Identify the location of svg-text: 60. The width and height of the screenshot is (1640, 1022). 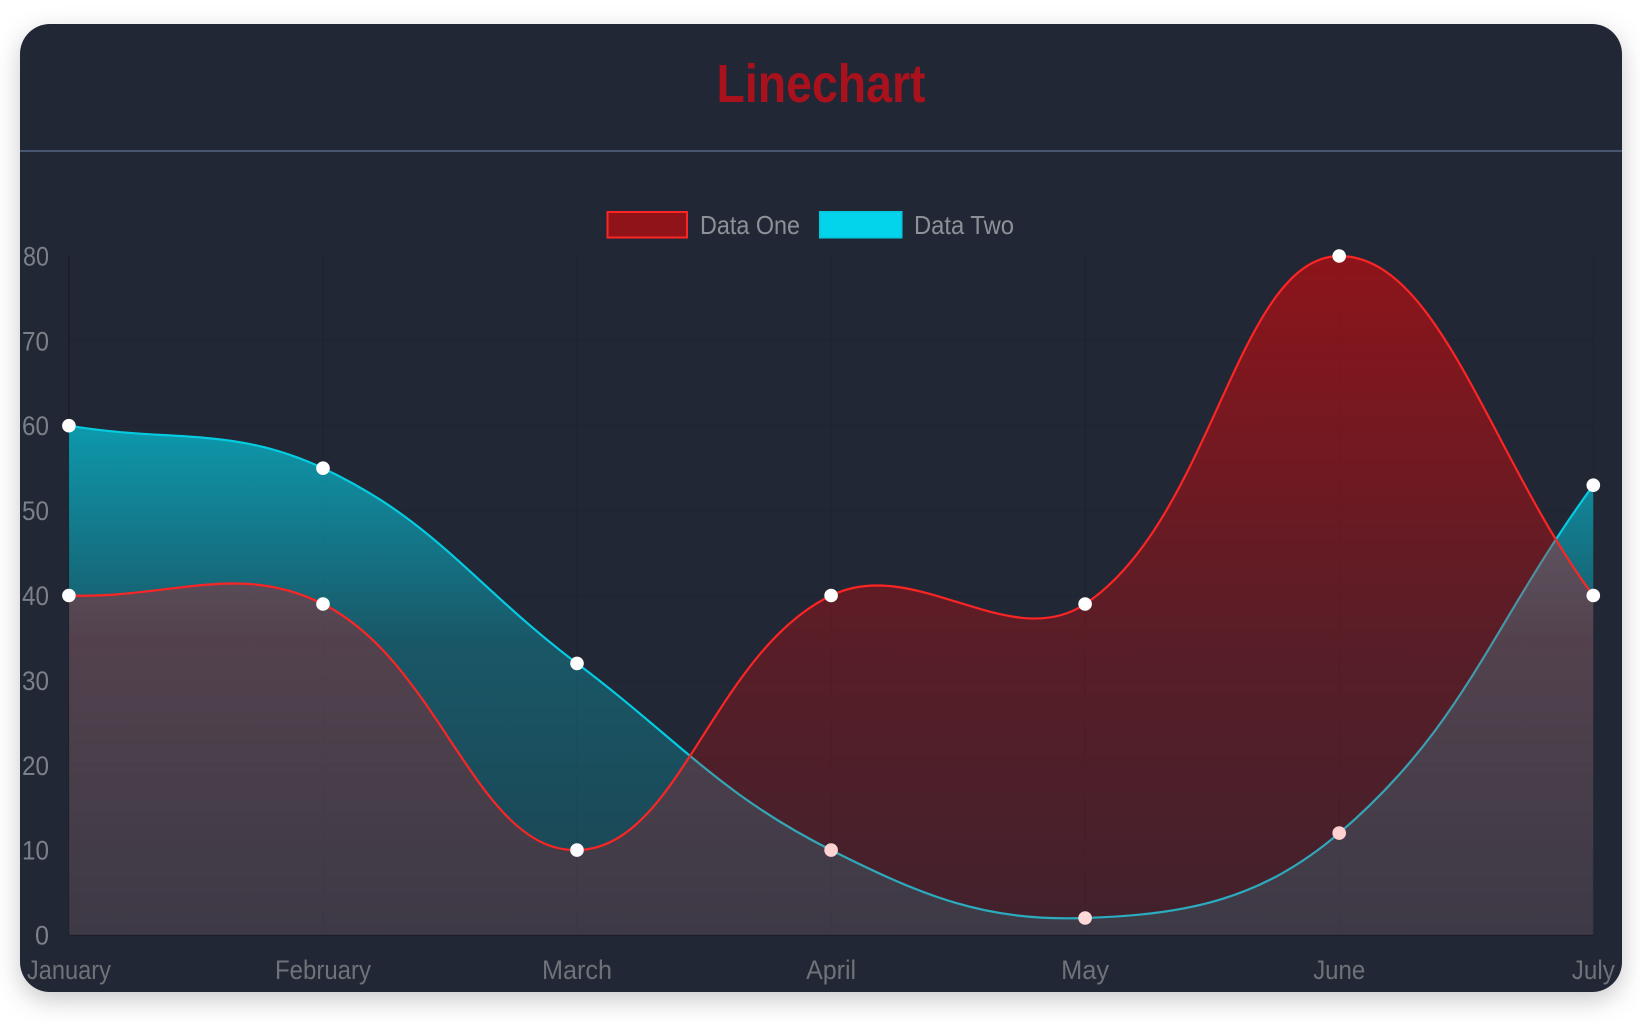
(35, 426).